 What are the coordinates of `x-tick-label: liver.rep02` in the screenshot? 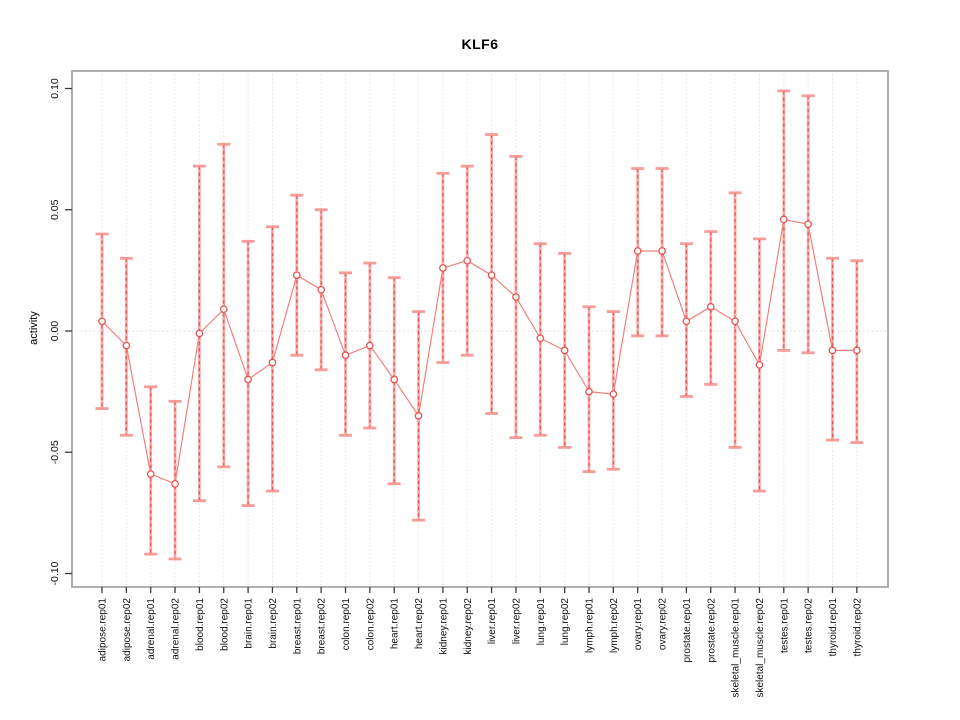 It's located at (516, 621).